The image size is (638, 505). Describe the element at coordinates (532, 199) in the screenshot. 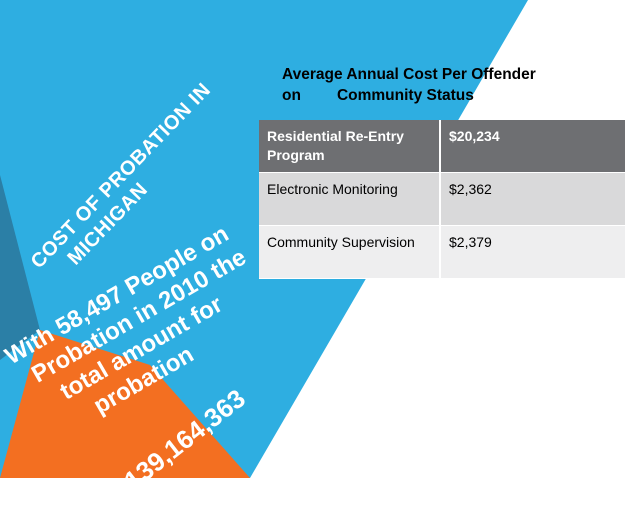

I see `row-value: $2,362` at that location.